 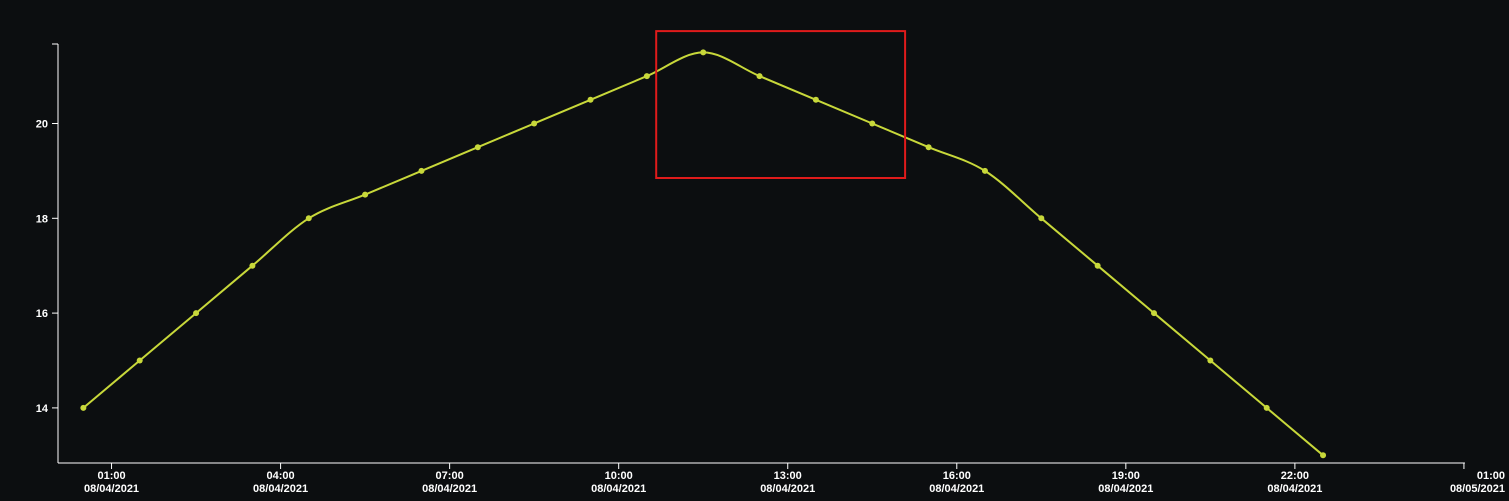 What do you see at coordinates (450, 476) in the screenshot?
I see `x-tick-time-label: 07:00` at bounding box center [450, 476].